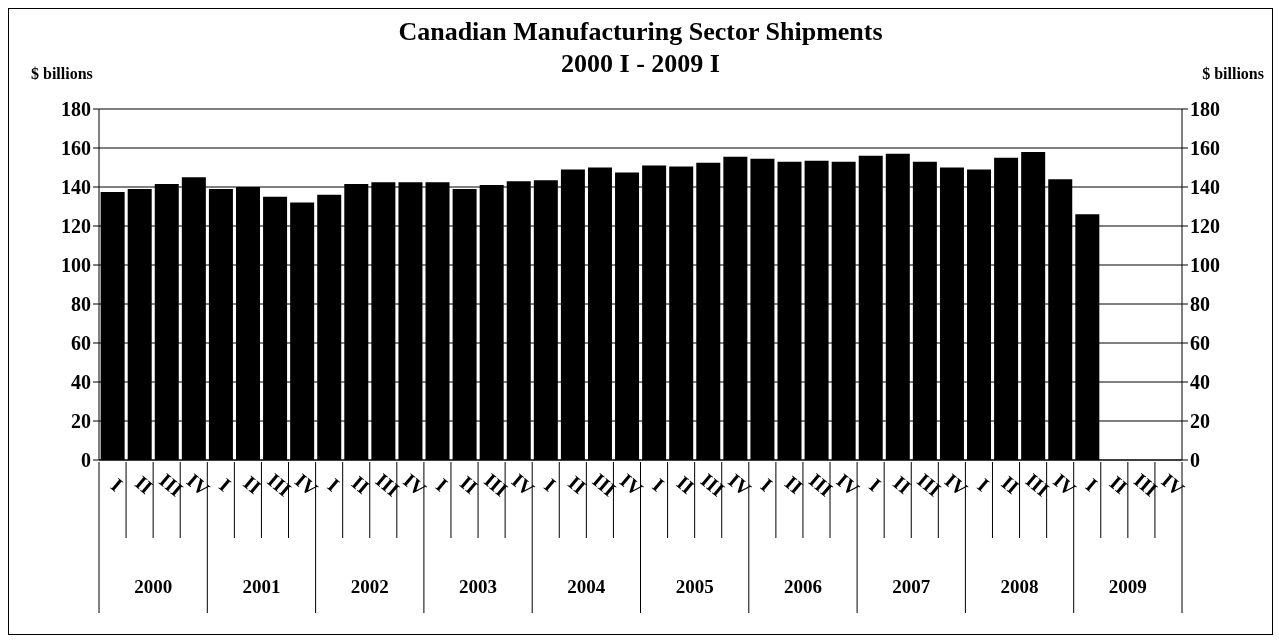 This screenshot has width=1279, height=643. Describe the element at coordinates (81, 304) in the screenshot. I see `y-tick-label: 80` at that location.